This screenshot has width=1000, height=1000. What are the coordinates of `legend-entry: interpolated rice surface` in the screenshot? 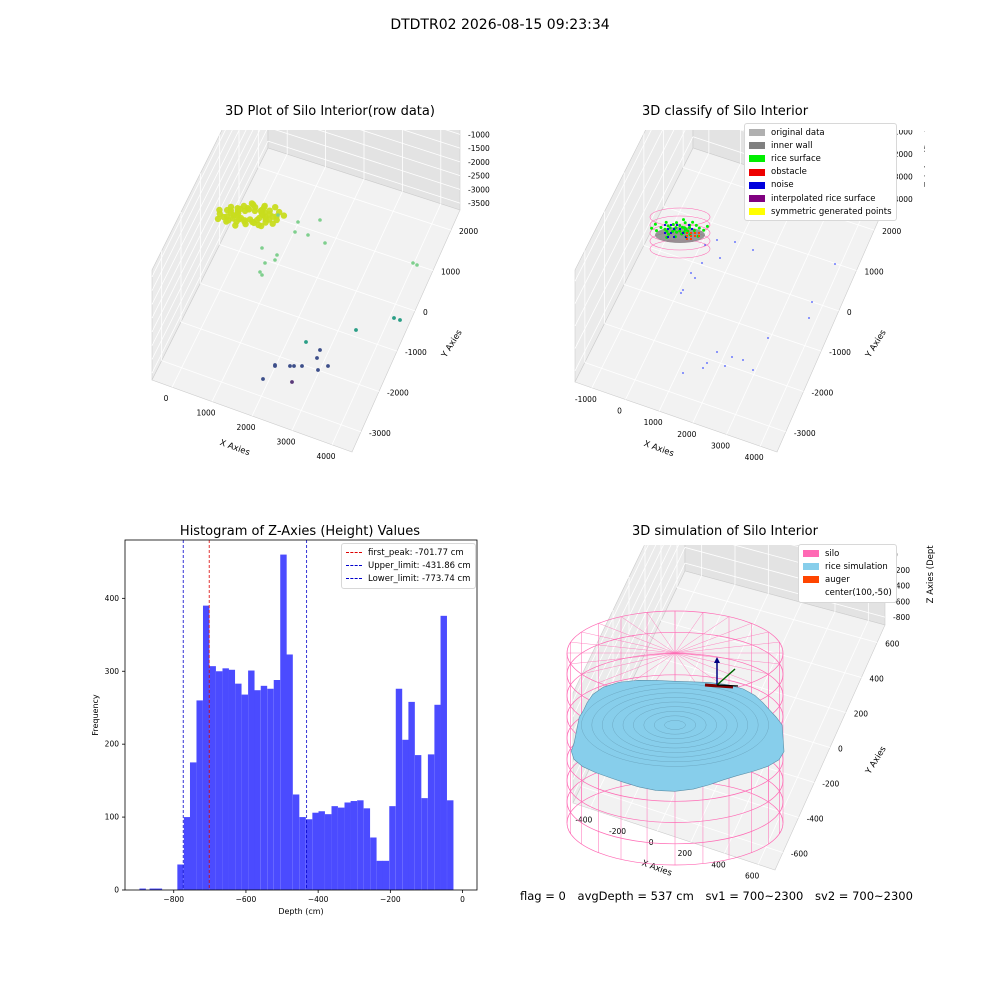 It's located at (820, 198).